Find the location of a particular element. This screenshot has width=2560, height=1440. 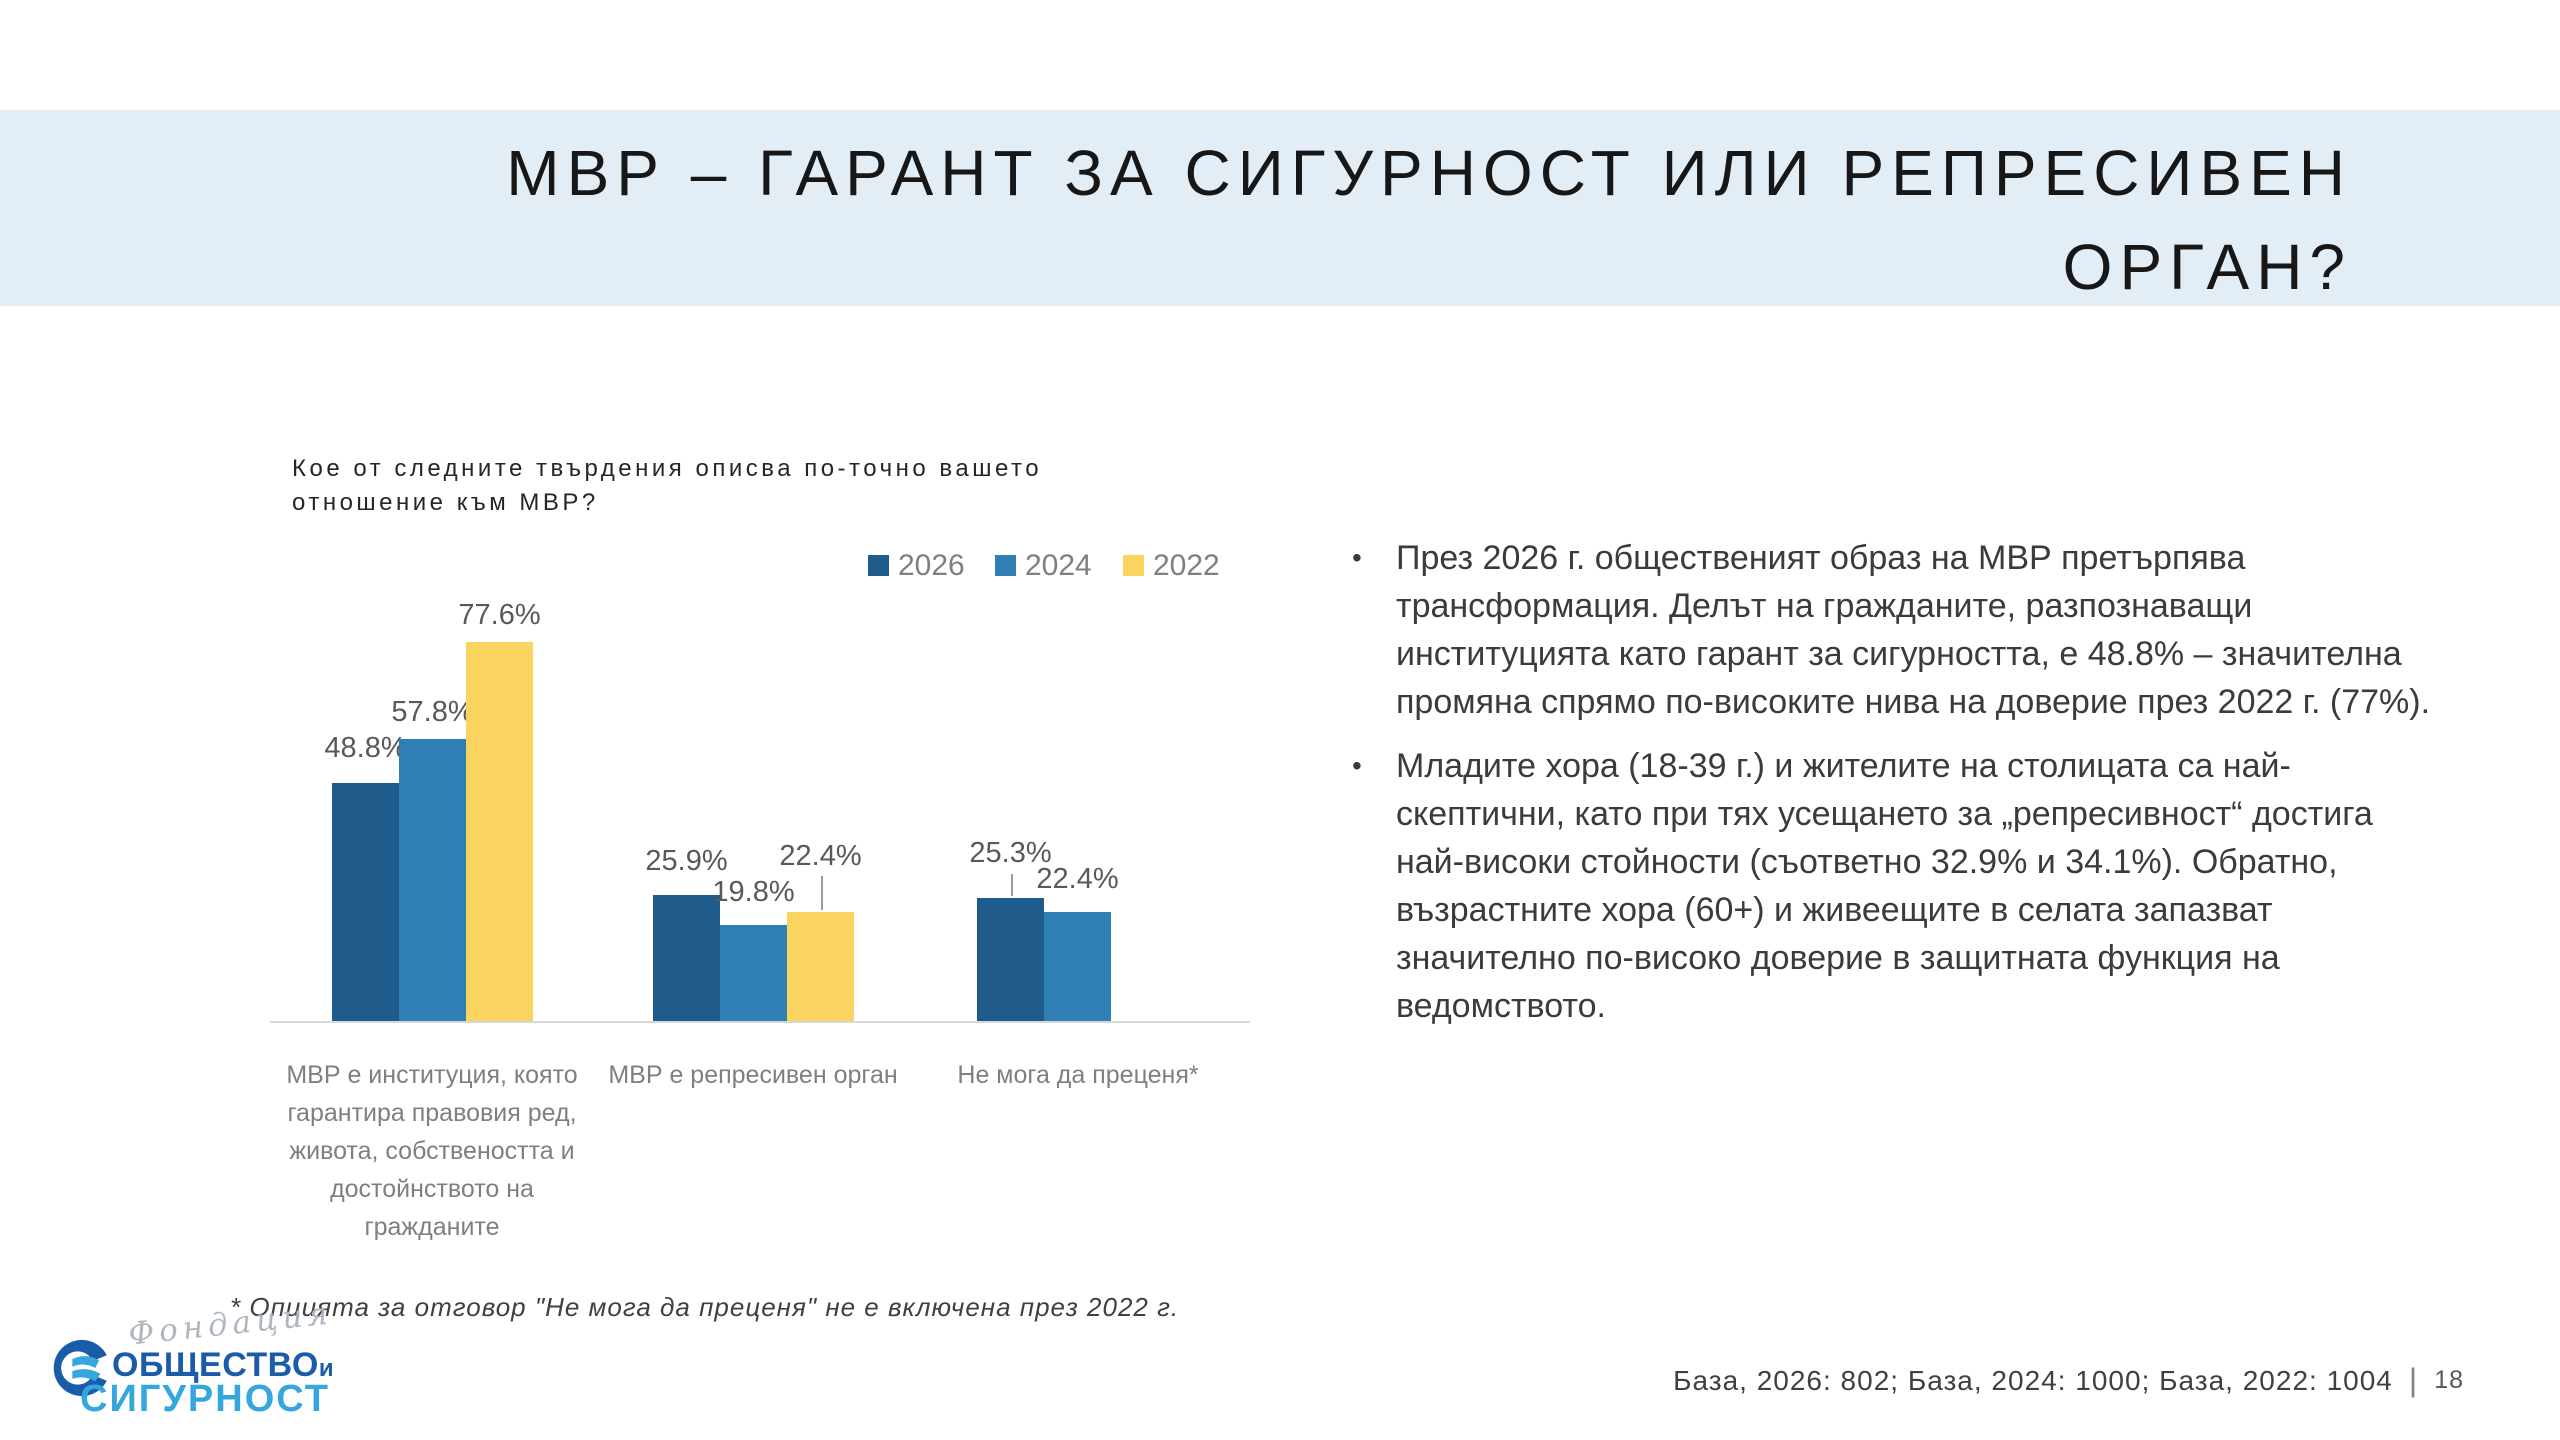

org-logo: Фондация ОБЩЕСТВОи СИГУРНОСТ is located at coordinates (190, 1362).